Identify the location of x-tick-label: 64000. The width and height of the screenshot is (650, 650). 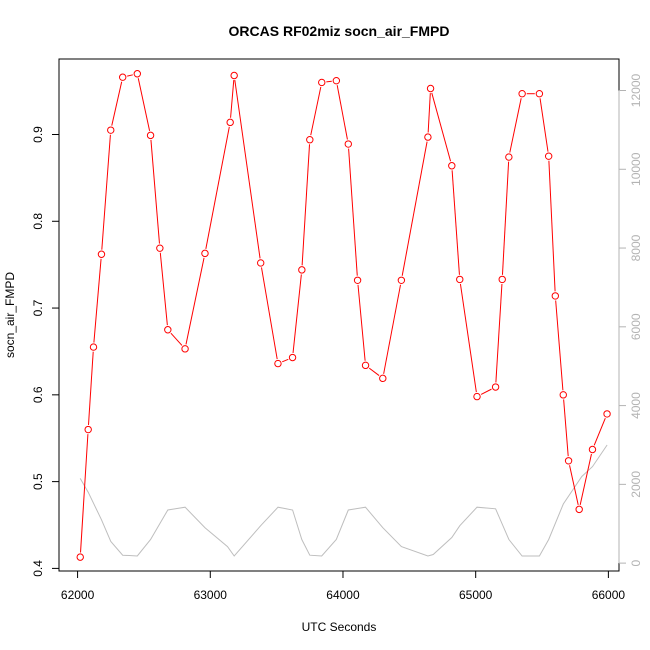
(343, 595).